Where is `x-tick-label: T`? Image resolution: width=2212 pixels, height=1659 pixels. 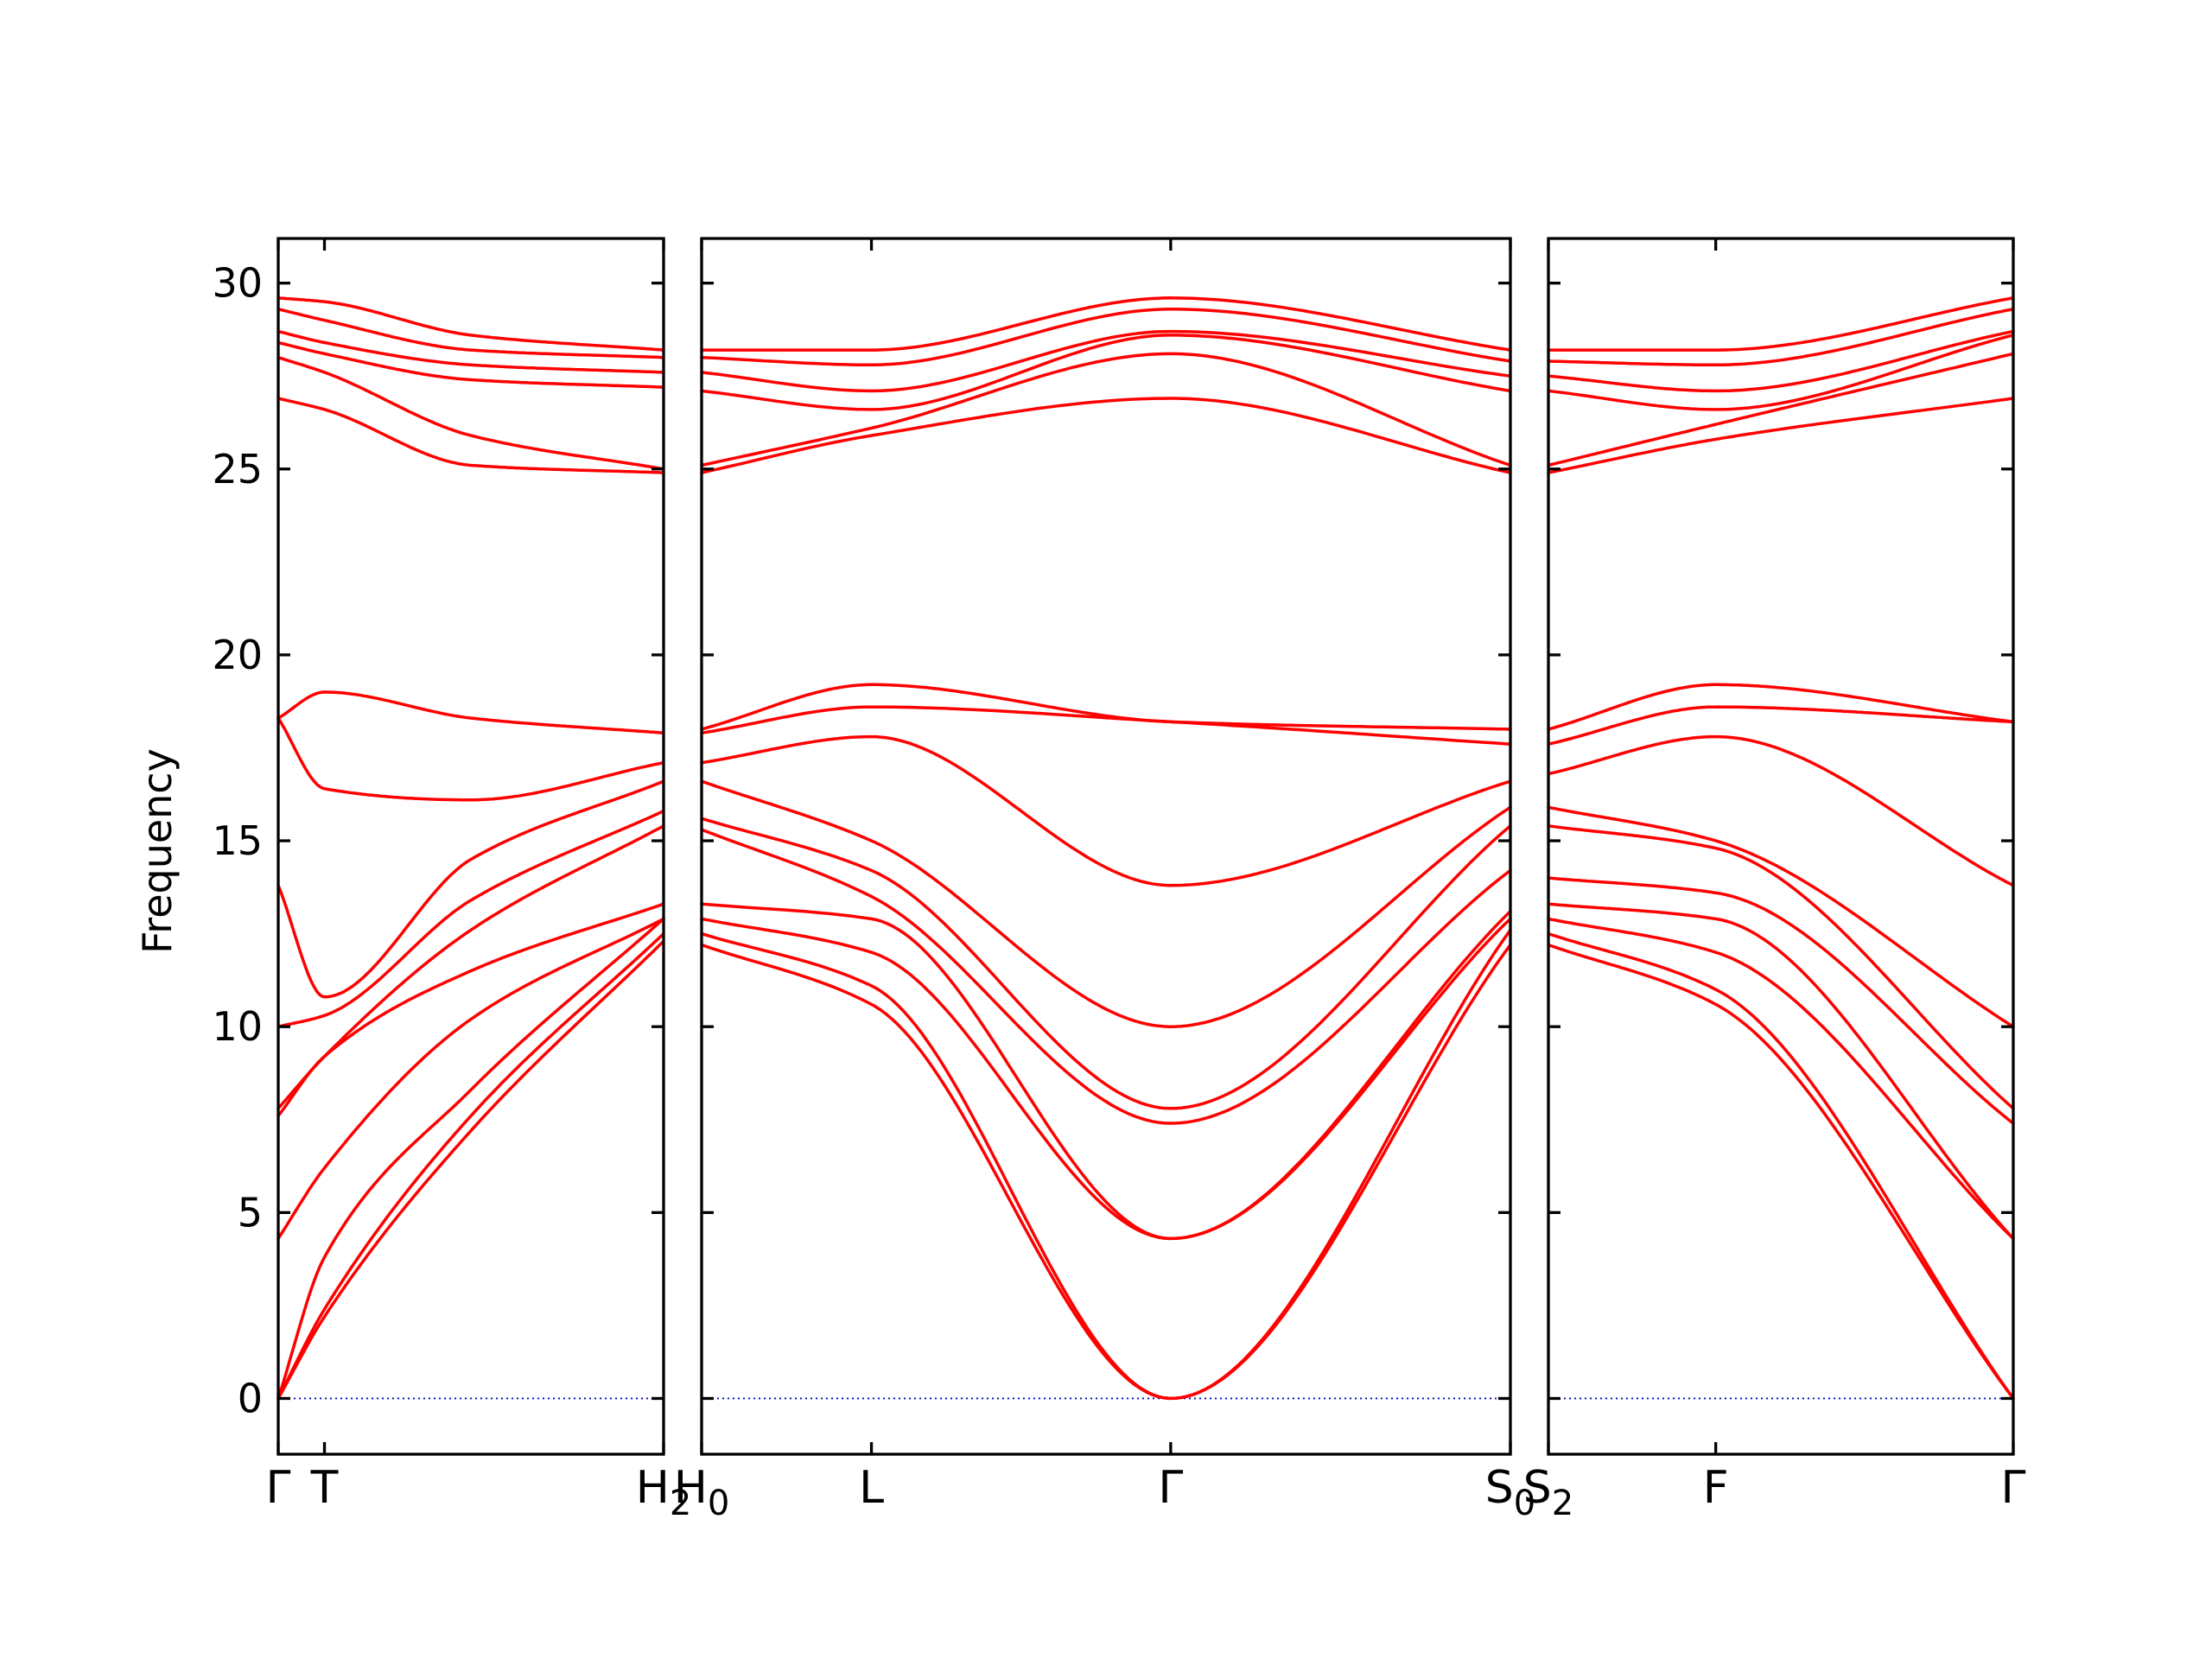
x-tick-label: T is located at coordinates (324, 1488).